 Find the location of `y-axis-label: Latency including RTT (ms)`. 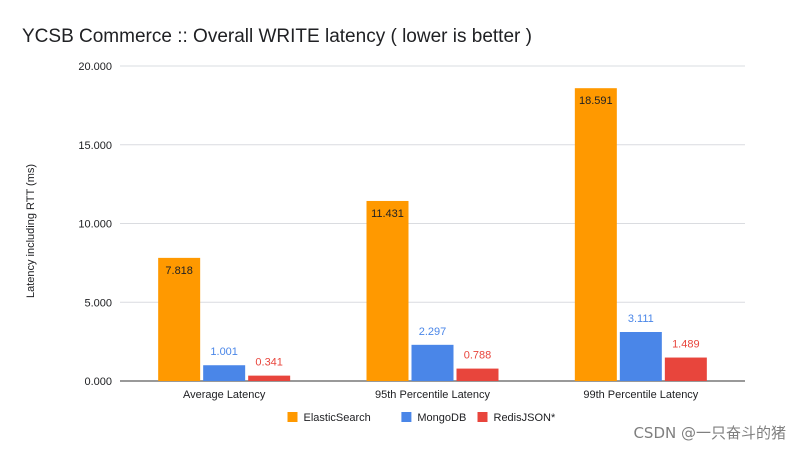

y-axis-label: Latency including RTT (ms) is located at coordinates (31, 231).